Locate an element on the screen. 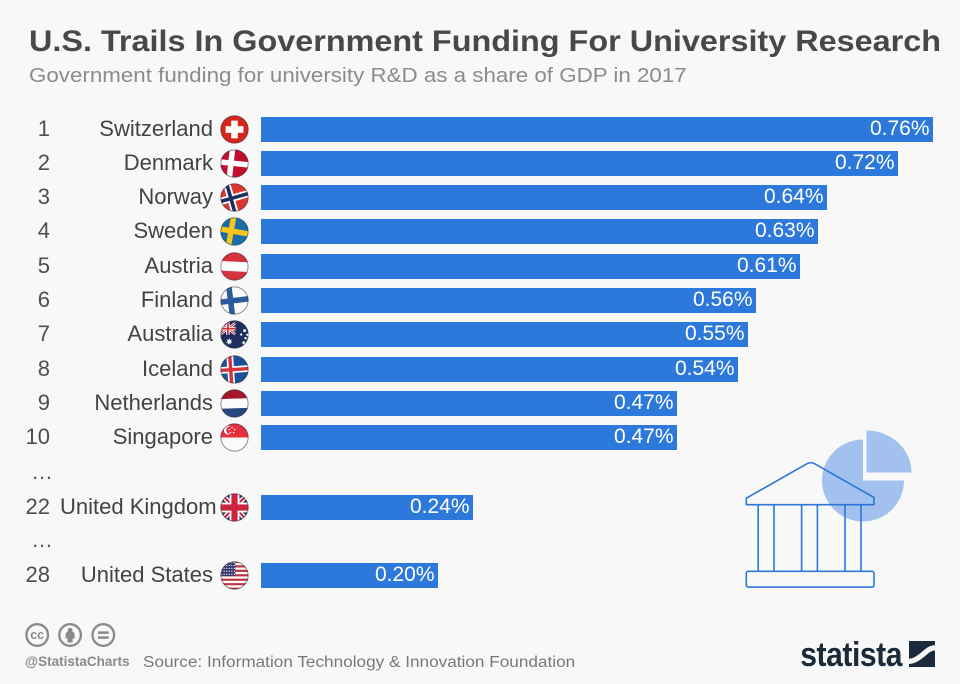  svg-text: cc is located at coordinates (37, 635).